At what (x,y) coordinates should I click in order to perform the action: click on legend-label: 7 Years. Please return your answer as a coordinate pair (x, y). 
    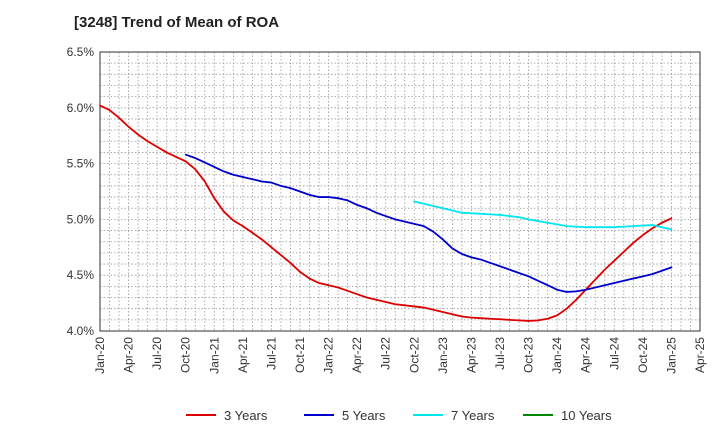
    Looking at the image, I should click on (473, 415).